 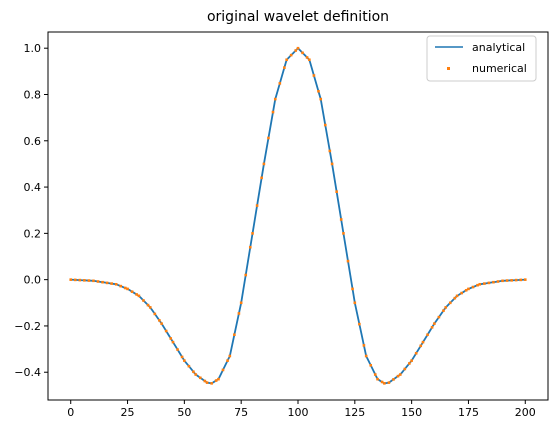 What do you see at coordinates (33, 141) in the screenshot?
I see `y-tick-label: 0.6` at bounding box center [33, 141].